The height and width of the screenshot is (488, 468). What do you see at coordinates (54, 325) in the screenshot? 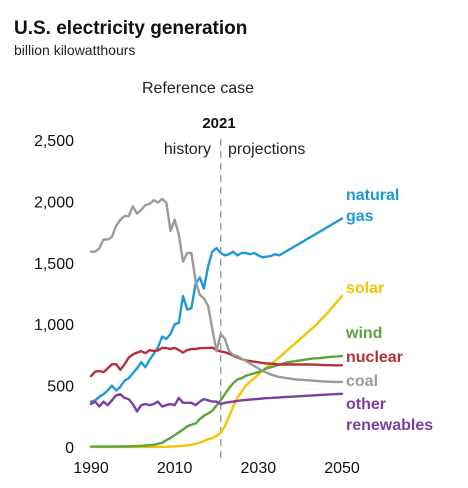
I see `y-tick-label: 1,000` at bounding box center [54, 325].